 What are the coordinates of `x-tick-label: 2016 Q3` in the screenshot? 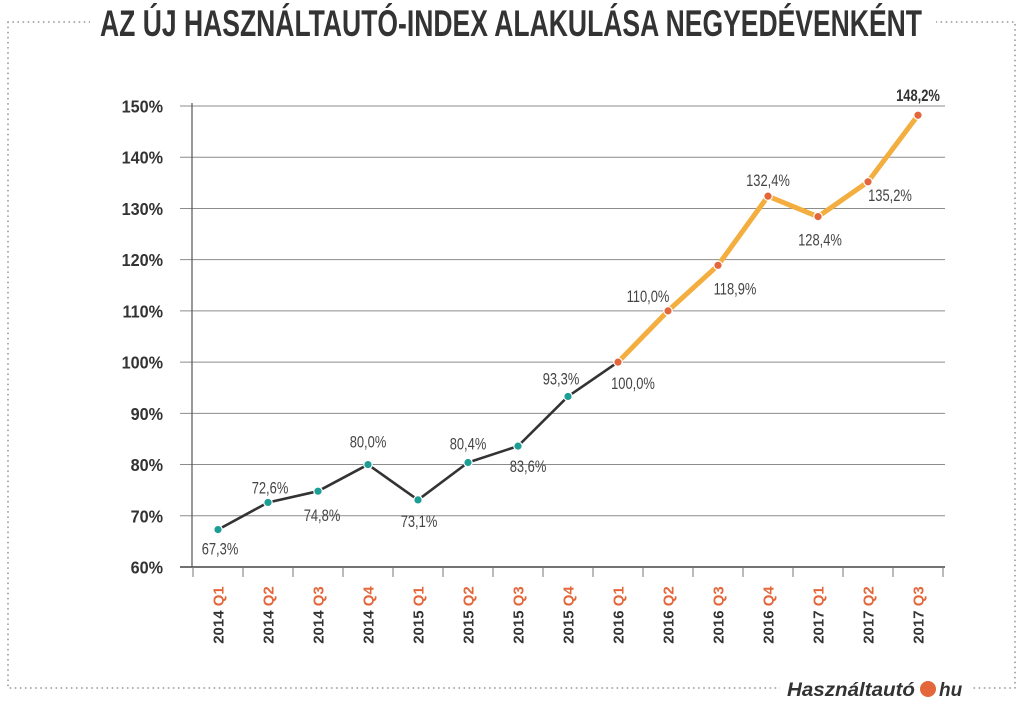 It's located at (719, 615).